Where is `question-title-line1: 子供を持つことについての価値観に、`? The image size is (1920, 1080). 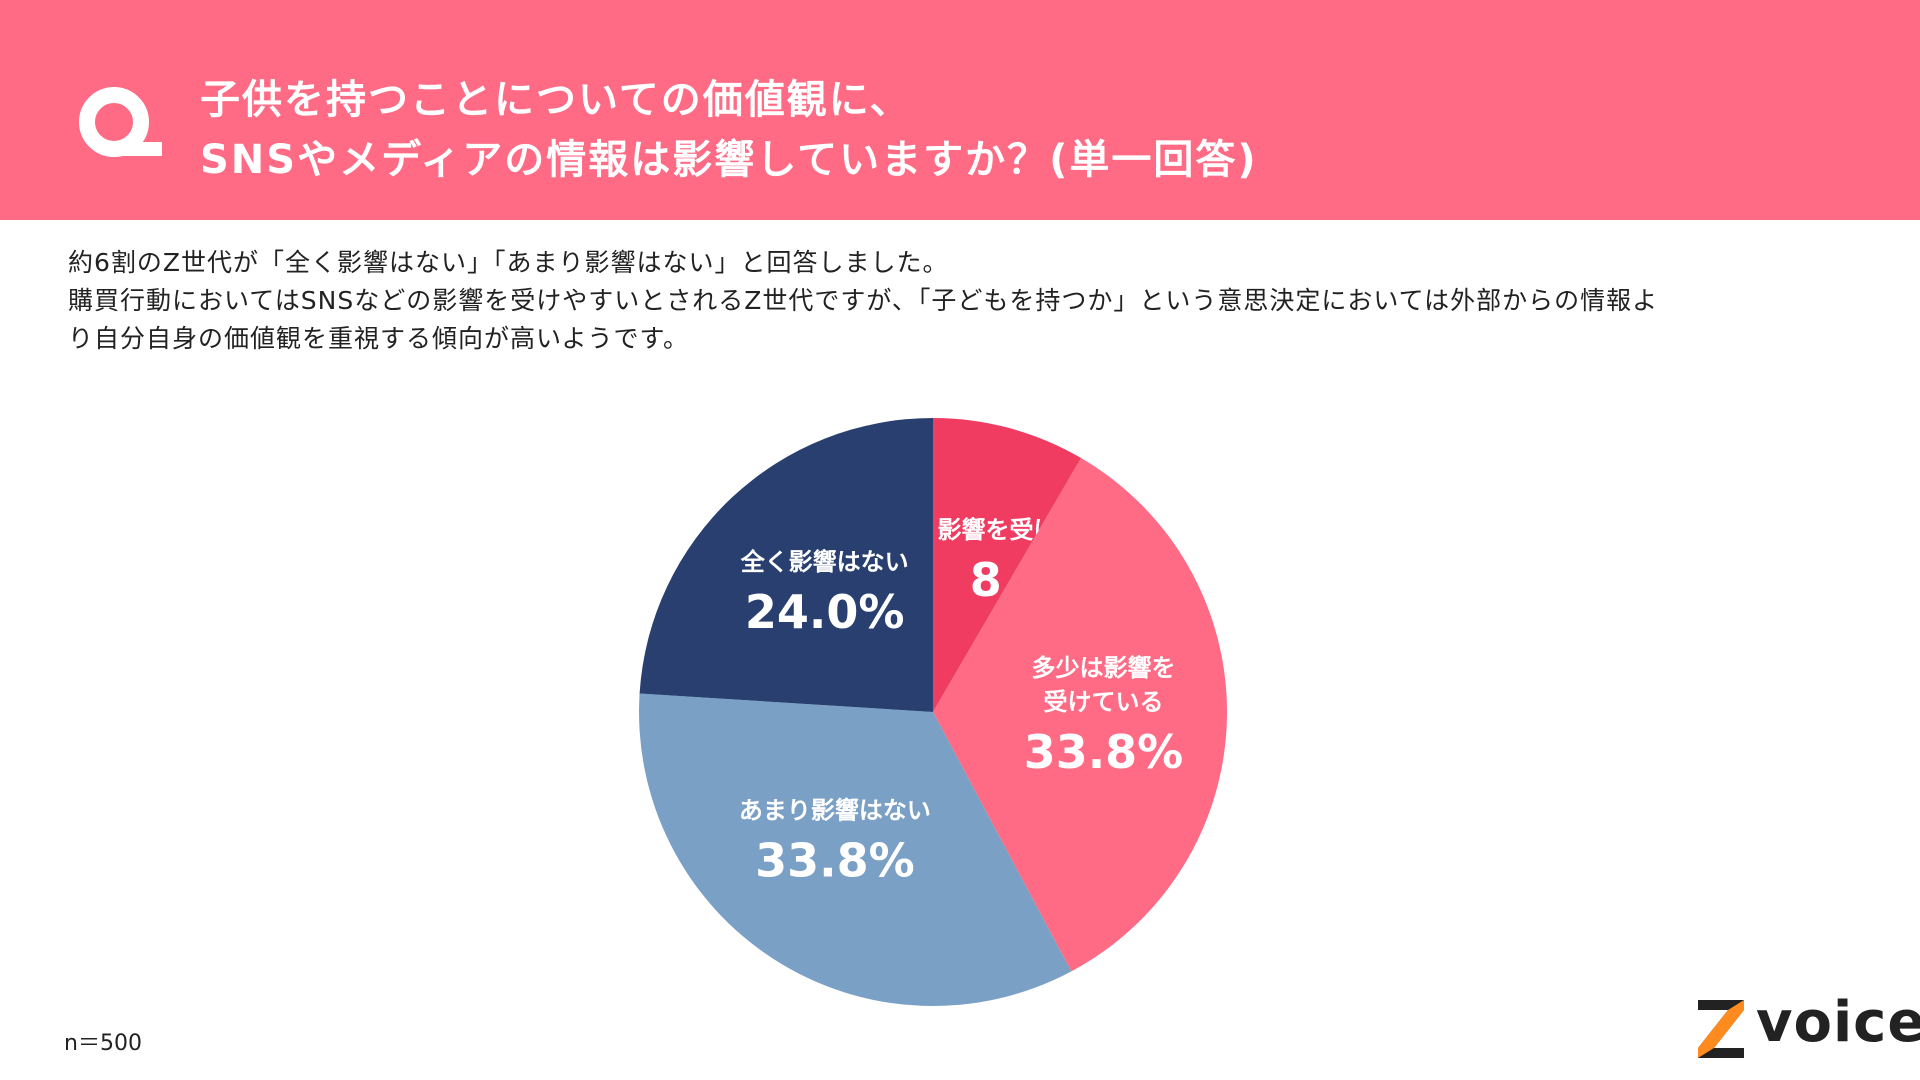
question-title-line1: 子供を持つことについての価値観に、 is located at coordinates (556, 100).